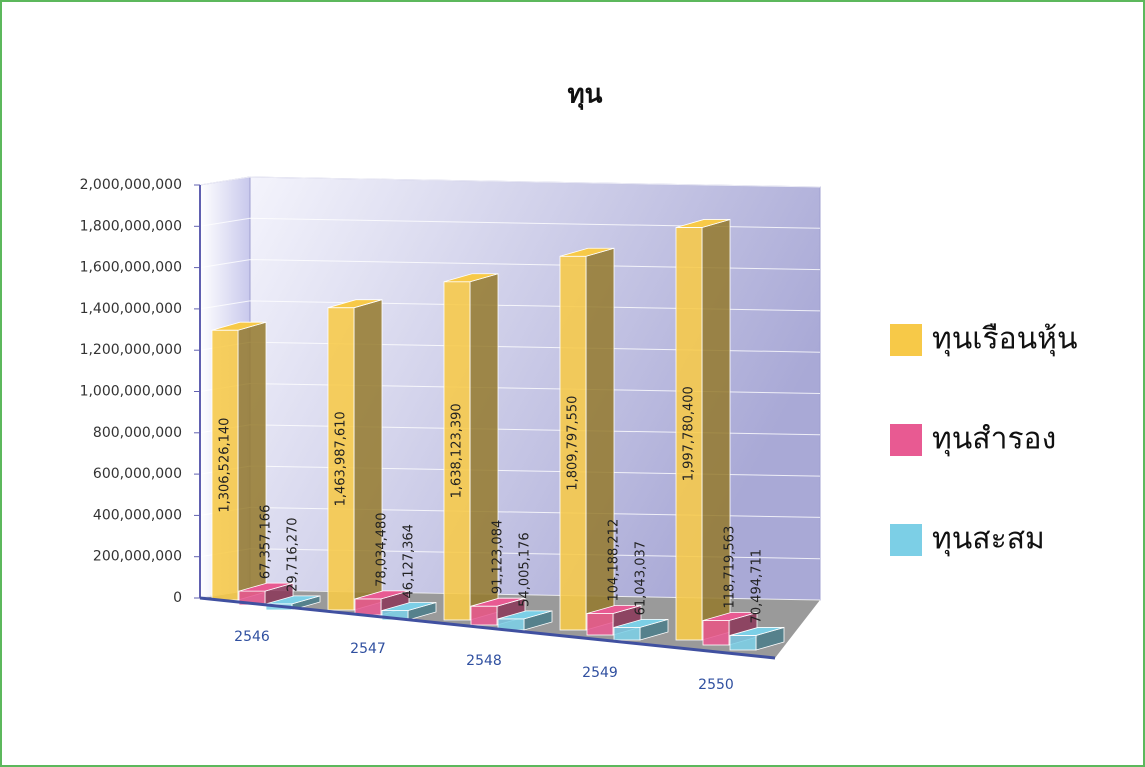 This screenshot has height=767, width=1145. Describe the element at coordinates (293, 554) in the screenshot. I see `value-label: 29,716,270` at that location.